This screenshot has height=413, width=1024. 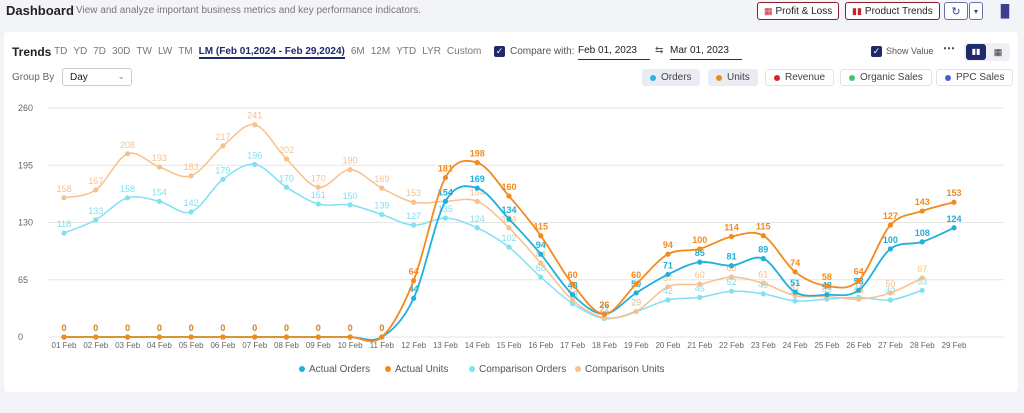 What do you see at coordinates (100, 51) in the screenshot?
I see `range-tab: 7D` at bounding box center [100, 51].